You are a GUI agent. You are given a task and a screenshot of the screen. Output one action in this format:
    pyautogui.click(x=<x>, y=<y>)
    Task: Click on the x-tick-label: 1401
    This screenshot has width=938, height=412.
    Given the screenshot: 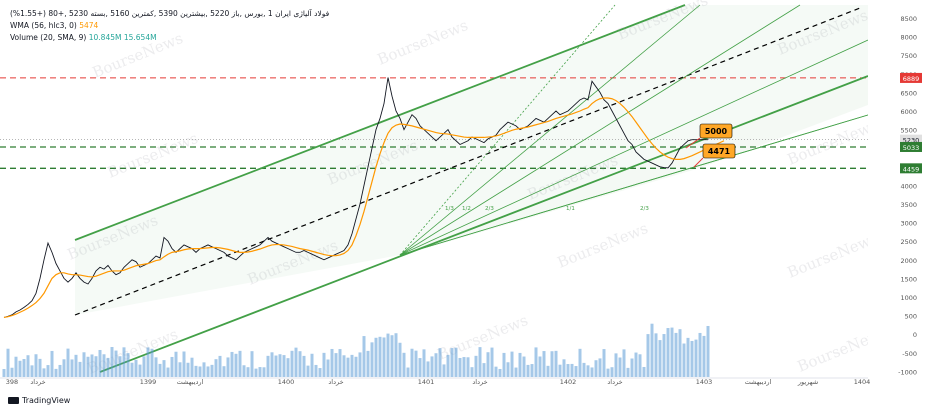 What is the action you would take?
    pyautogui.click(x=426, y=382)
    